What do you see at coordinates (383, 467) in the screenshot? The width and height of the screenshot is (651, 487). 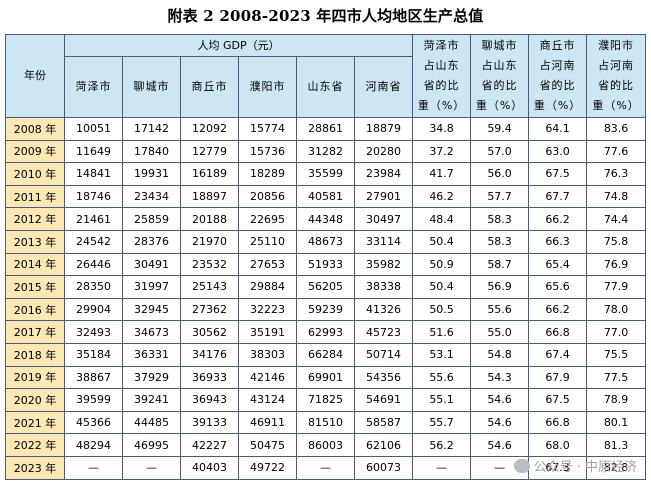 I see `value-cell: 60073` at bounding box center [383, 467].